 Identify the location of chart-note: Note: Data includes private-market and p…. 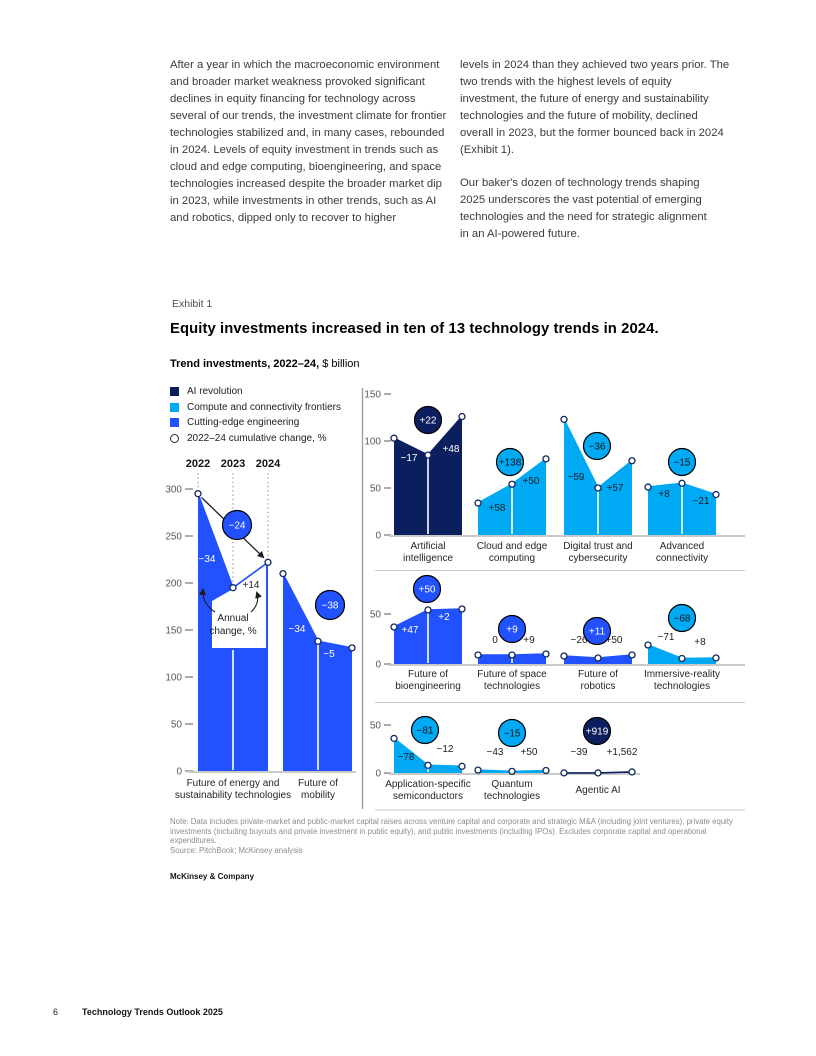
(459, 836).